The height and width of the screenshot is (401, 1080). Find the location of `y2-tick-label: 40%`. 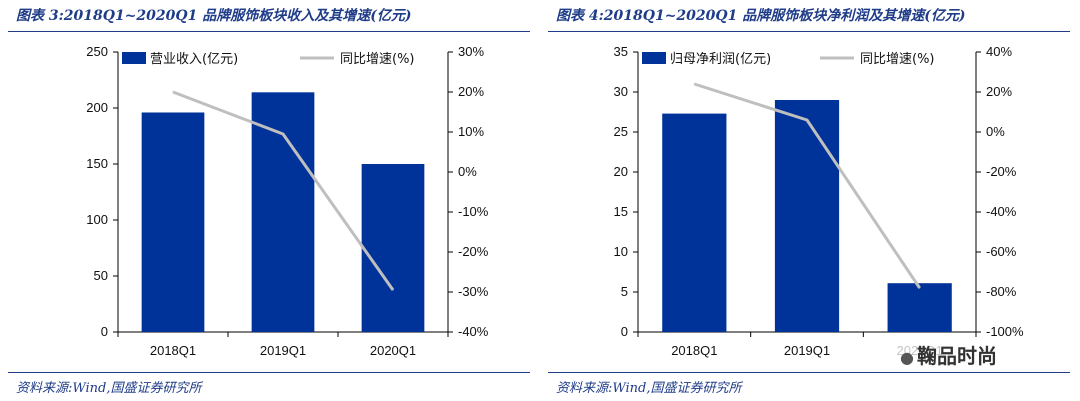

y2-tick-label: 40% is located at coordinates (999, 51).